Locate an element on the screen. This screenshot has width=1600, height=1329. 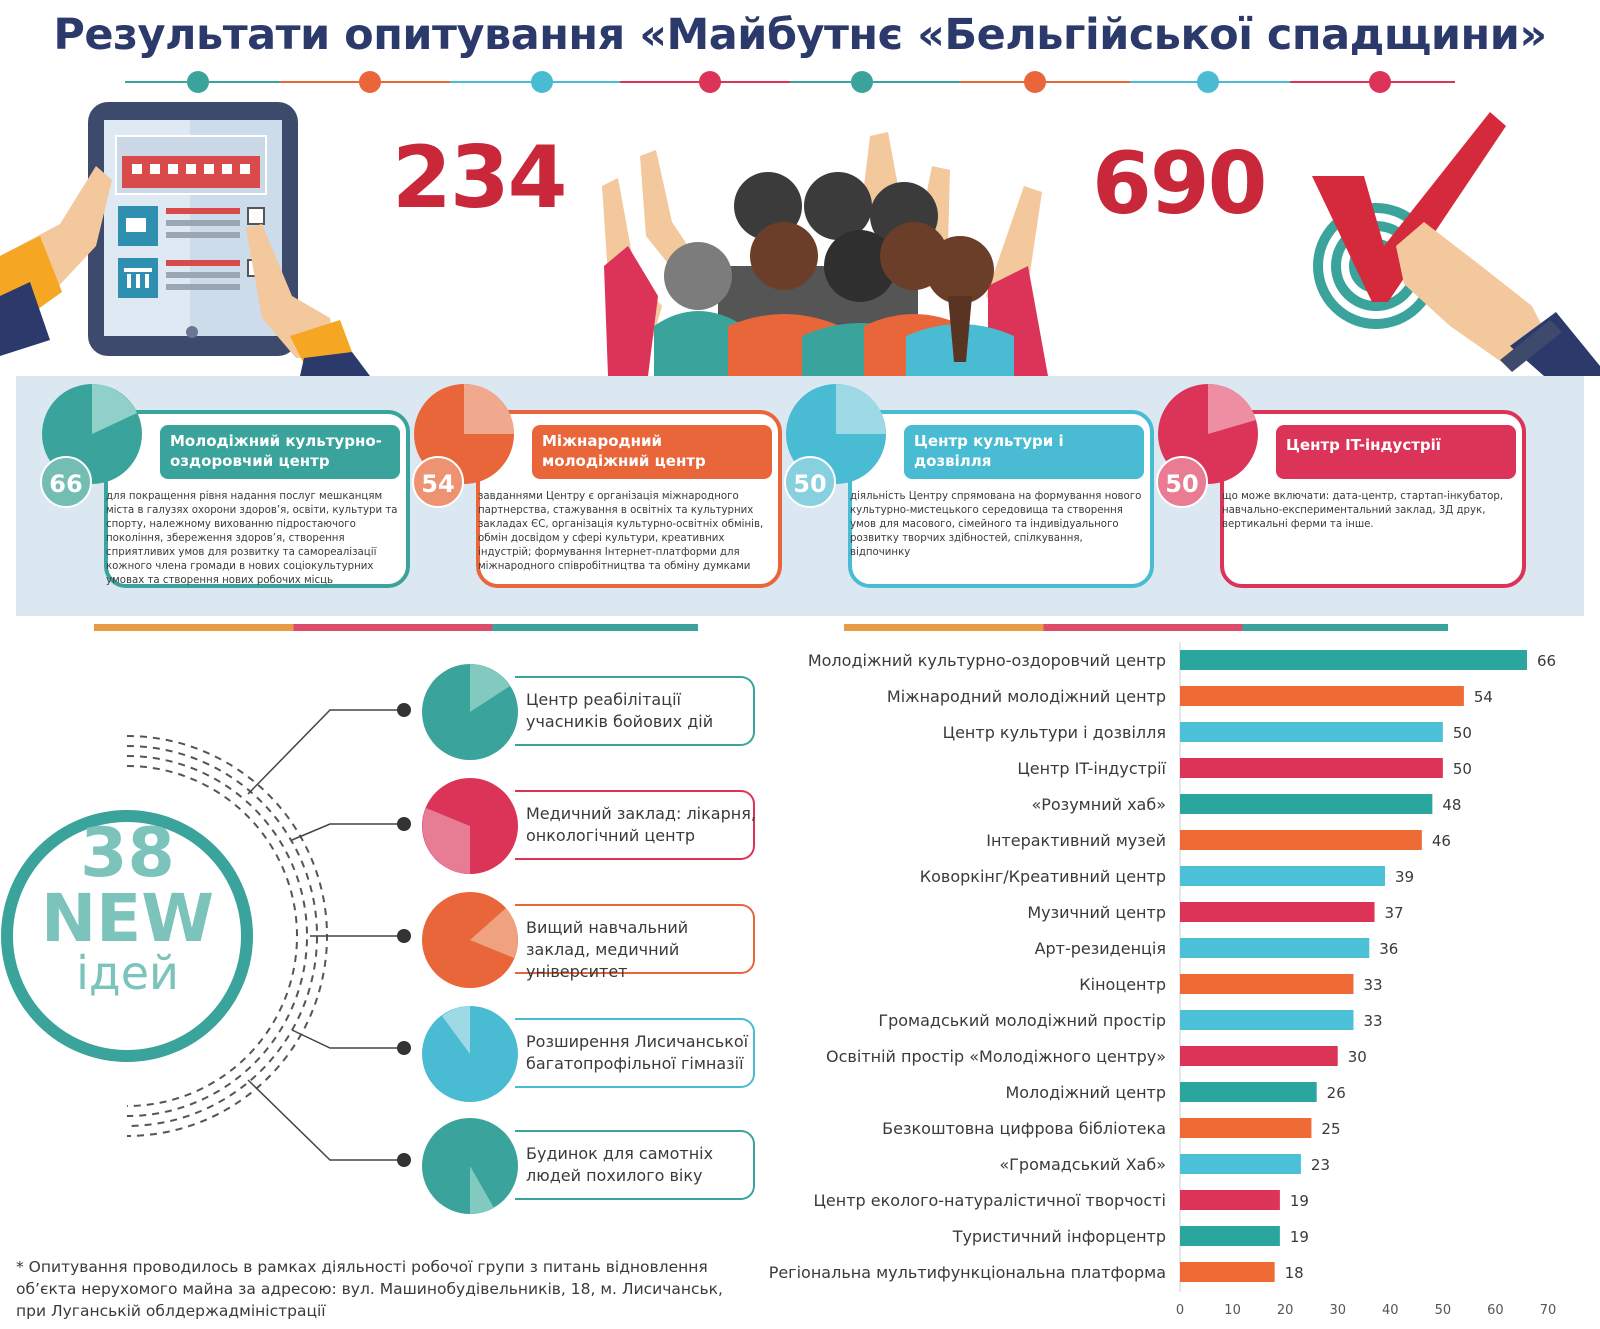
x-tick-label: 60 is located at coordinates (1495, 1310).